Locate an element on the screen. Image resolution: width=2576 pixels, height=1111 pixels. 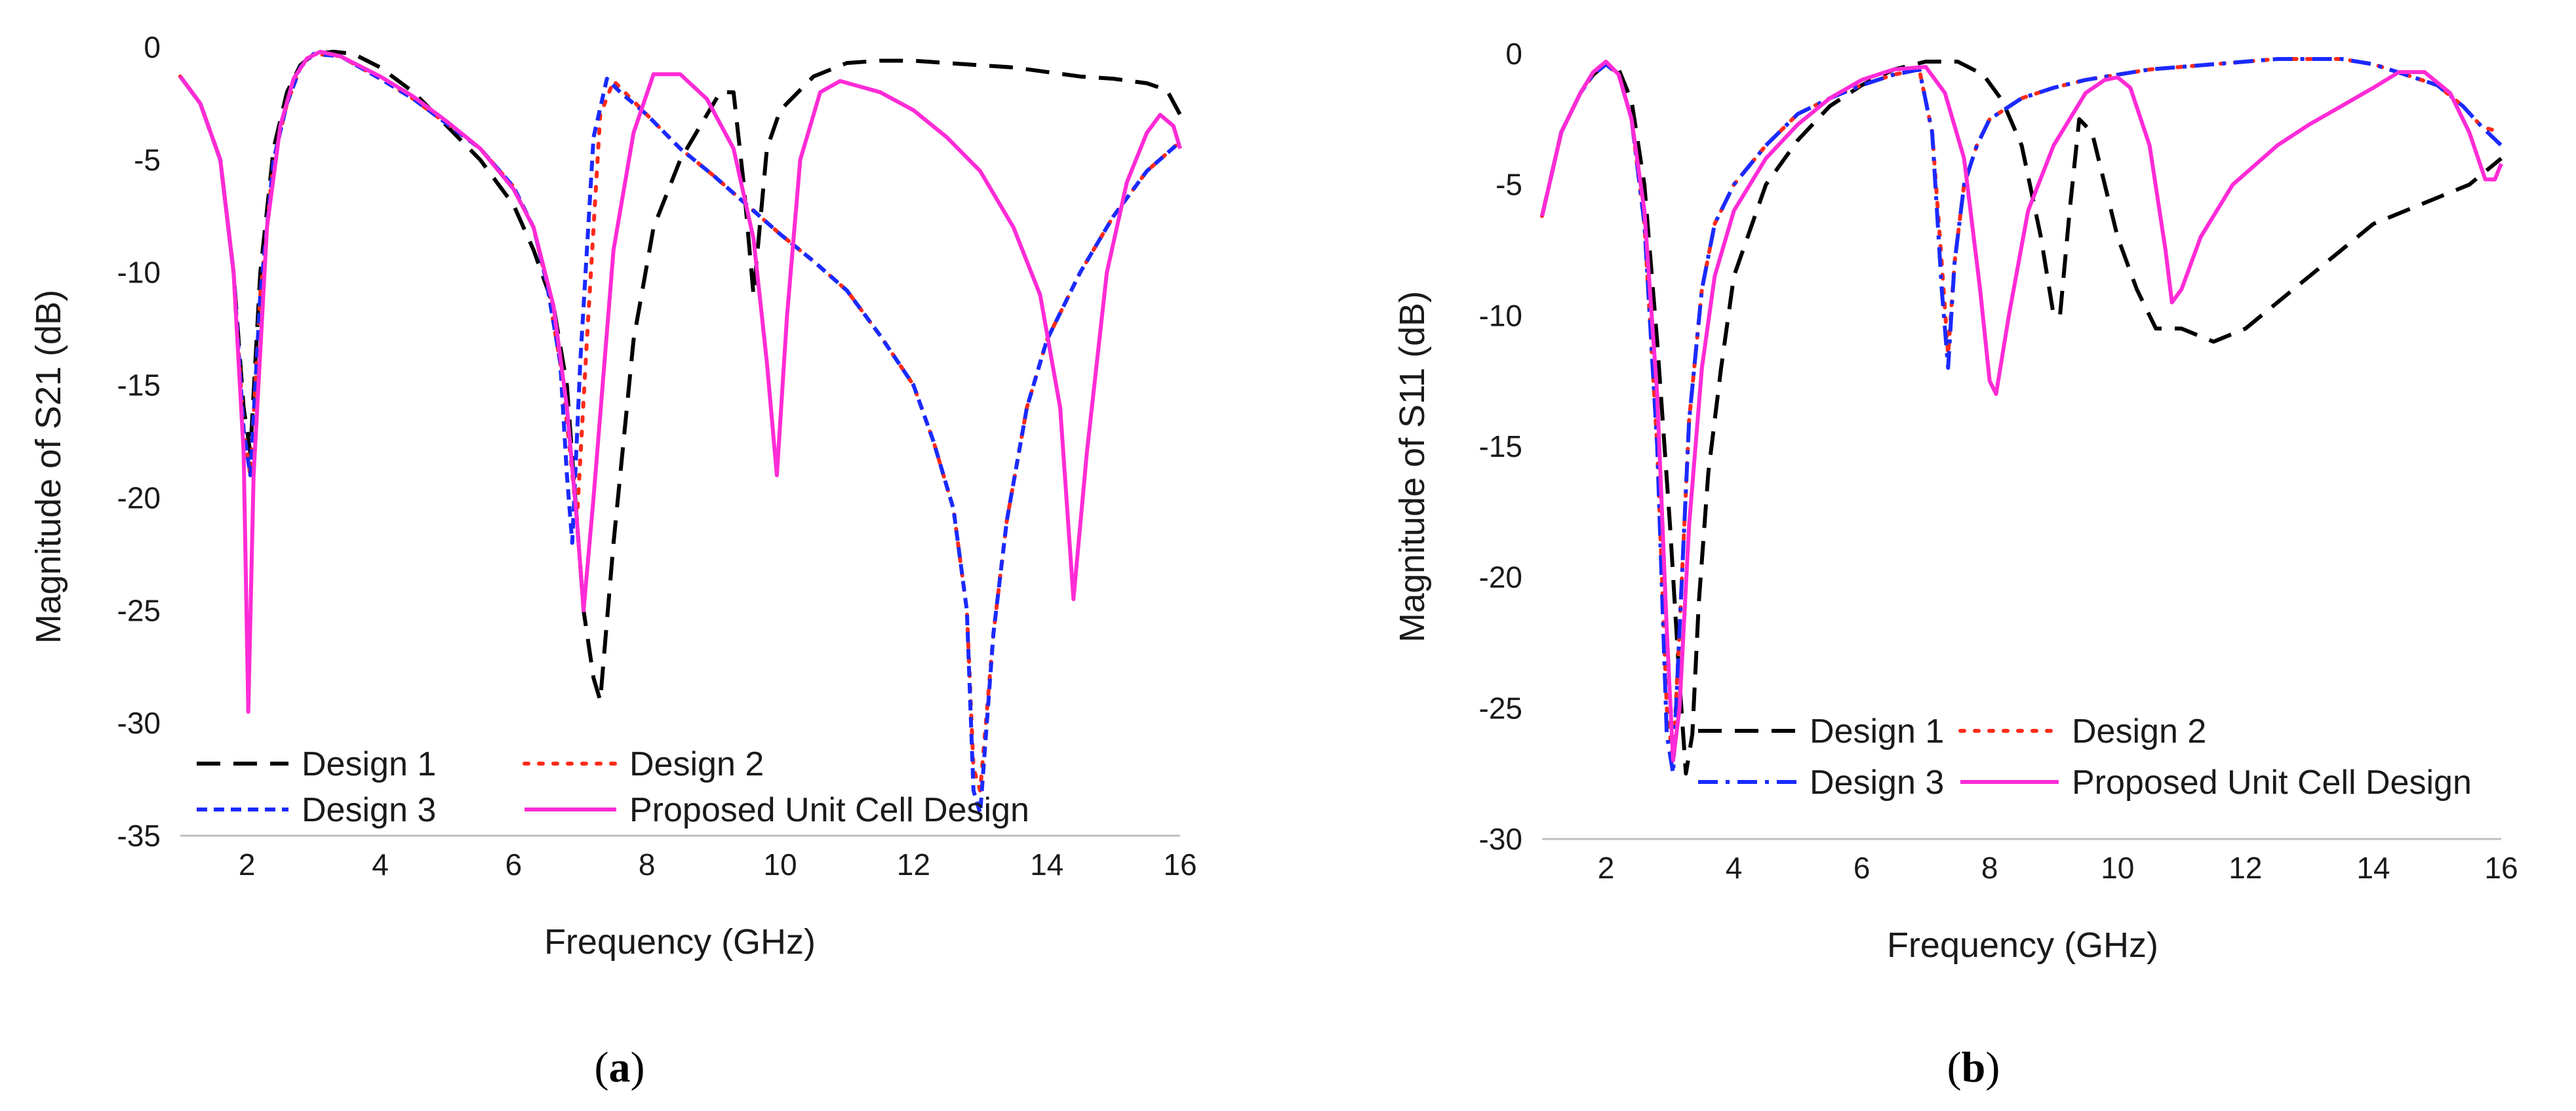
x-tick-label-b: 2 is located at coordinates (1606, 868).